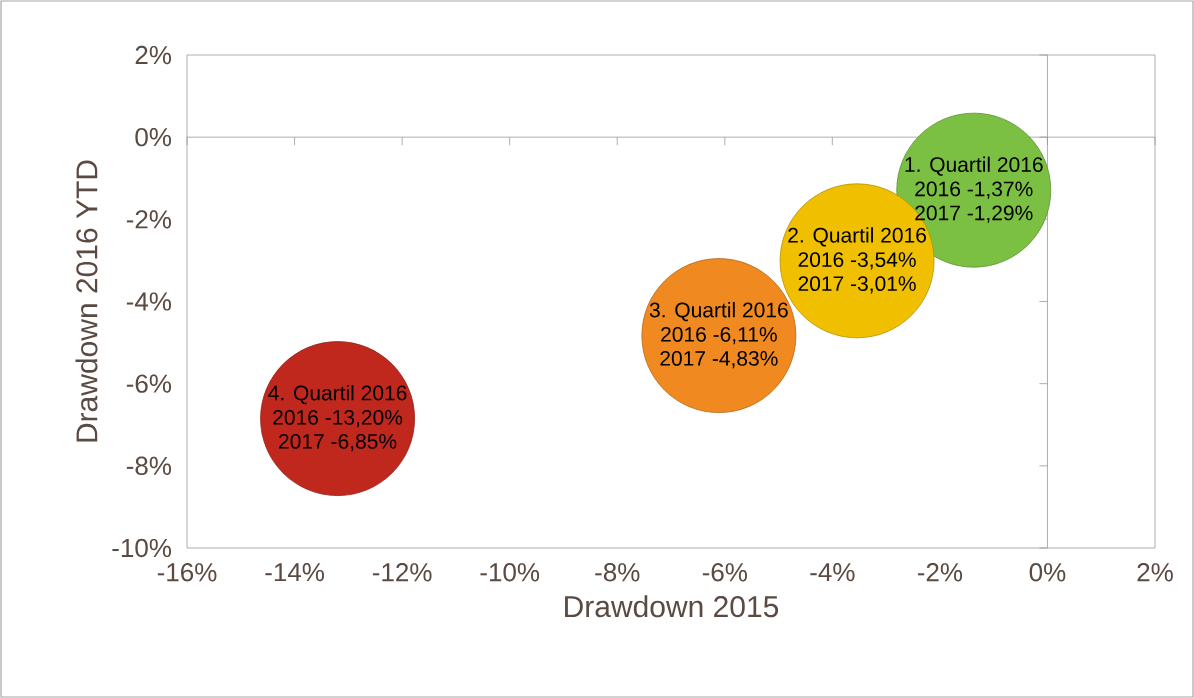 This screenshot has height=698, width=1194. Describe the element at coordinates (149, 383) in the screenshot. I see `y-tick-label: -6%` at that location.